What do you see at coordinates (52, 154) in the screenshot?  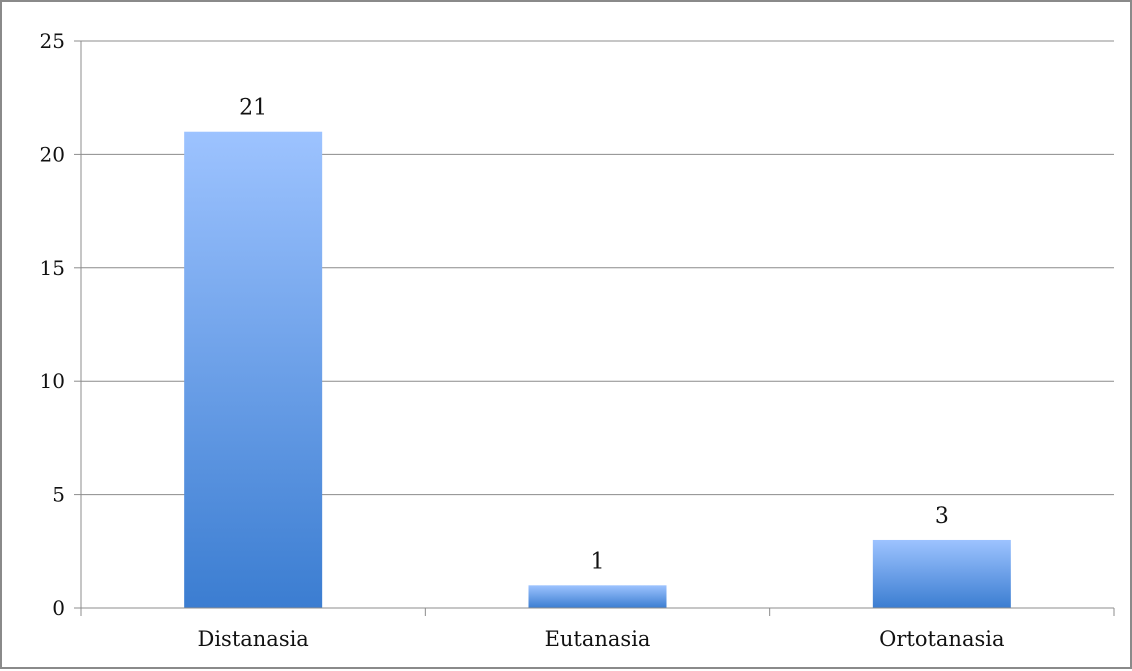 I see `y-tick-label: 20` at bounding box center [52, 154].